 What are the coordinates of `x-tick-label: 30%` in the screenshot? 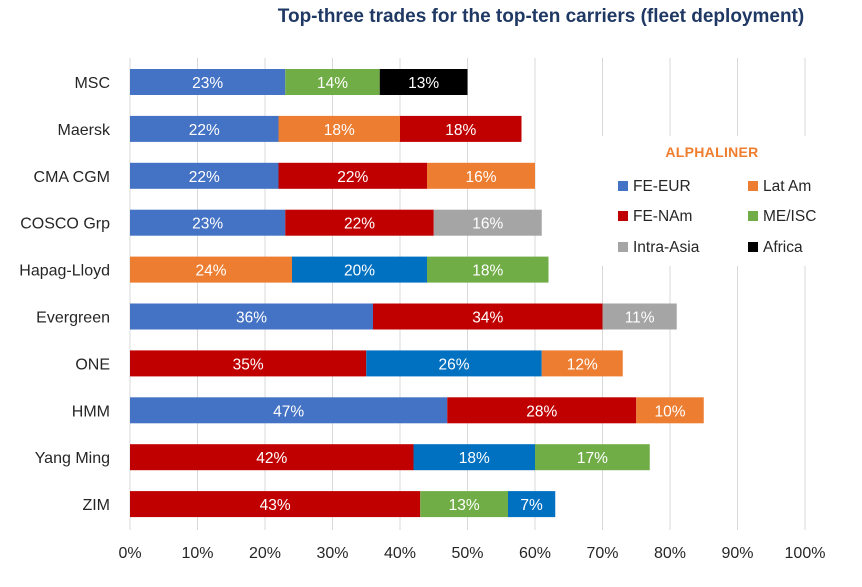 It's located at (332, 553).